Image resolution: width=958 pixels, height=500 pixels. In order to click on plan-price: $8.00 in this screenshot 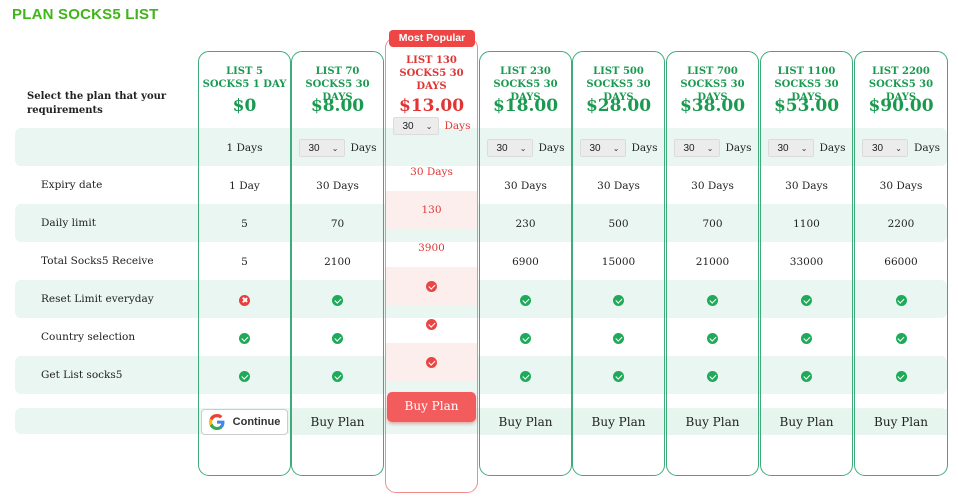, I will do `click(337, 106)`.